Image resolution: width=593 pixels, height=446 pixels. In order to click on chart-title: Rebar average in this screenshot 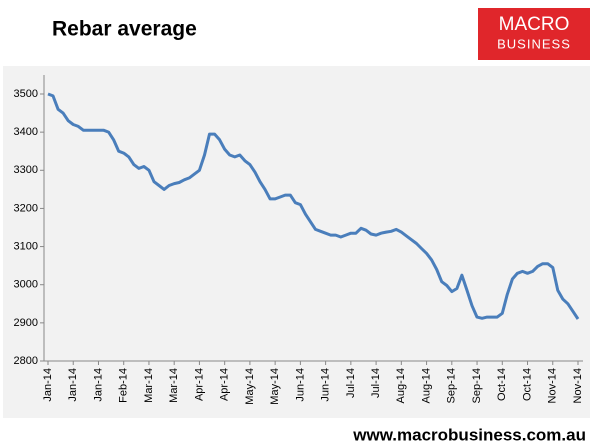, I will do `click(124, 29)`.